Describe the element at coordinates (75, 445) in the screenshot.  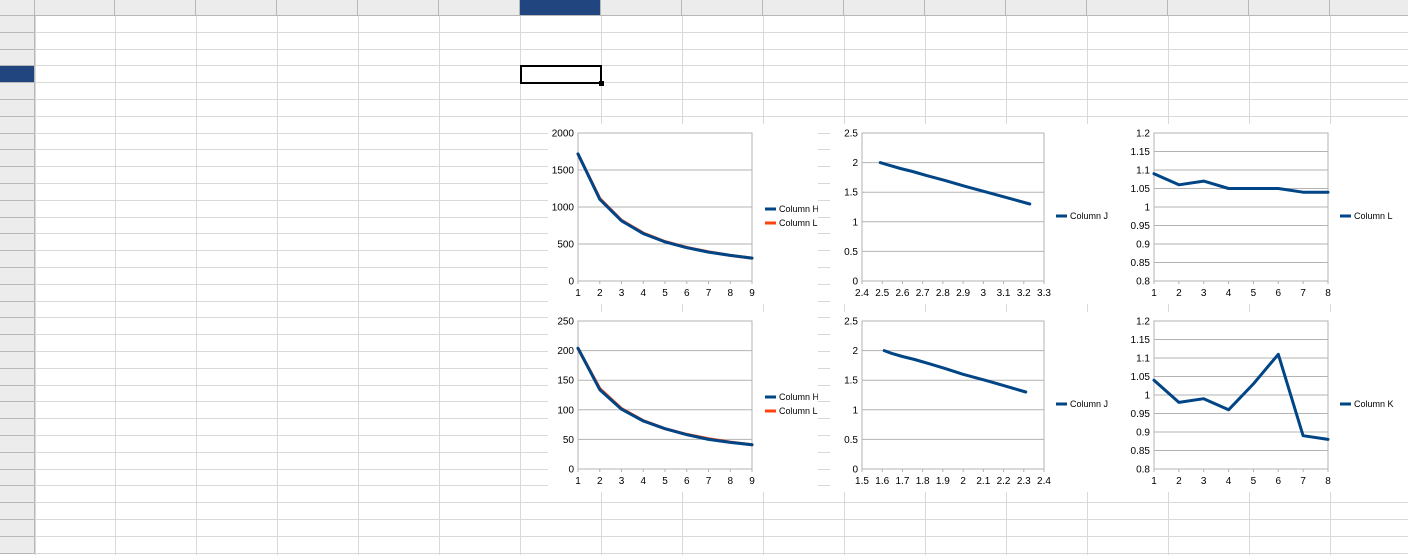
I see `cell-h64` at that location.